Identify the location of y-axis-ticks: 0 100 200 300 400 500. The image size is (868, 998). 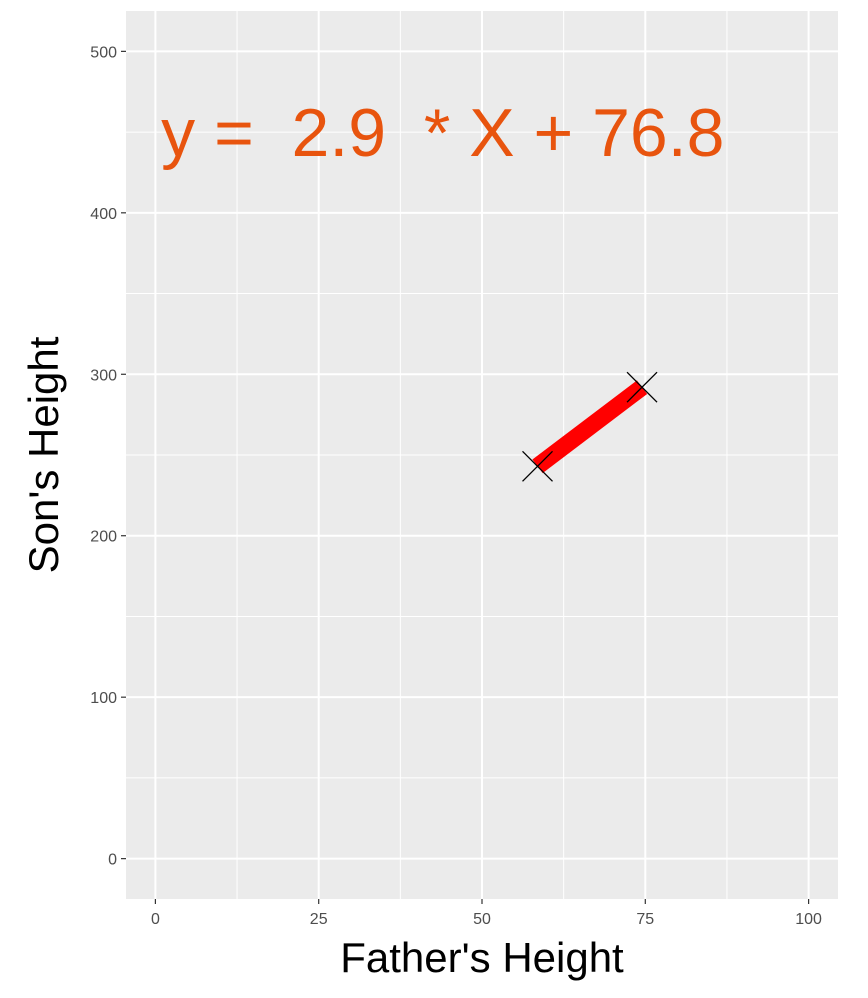
(108, 456).